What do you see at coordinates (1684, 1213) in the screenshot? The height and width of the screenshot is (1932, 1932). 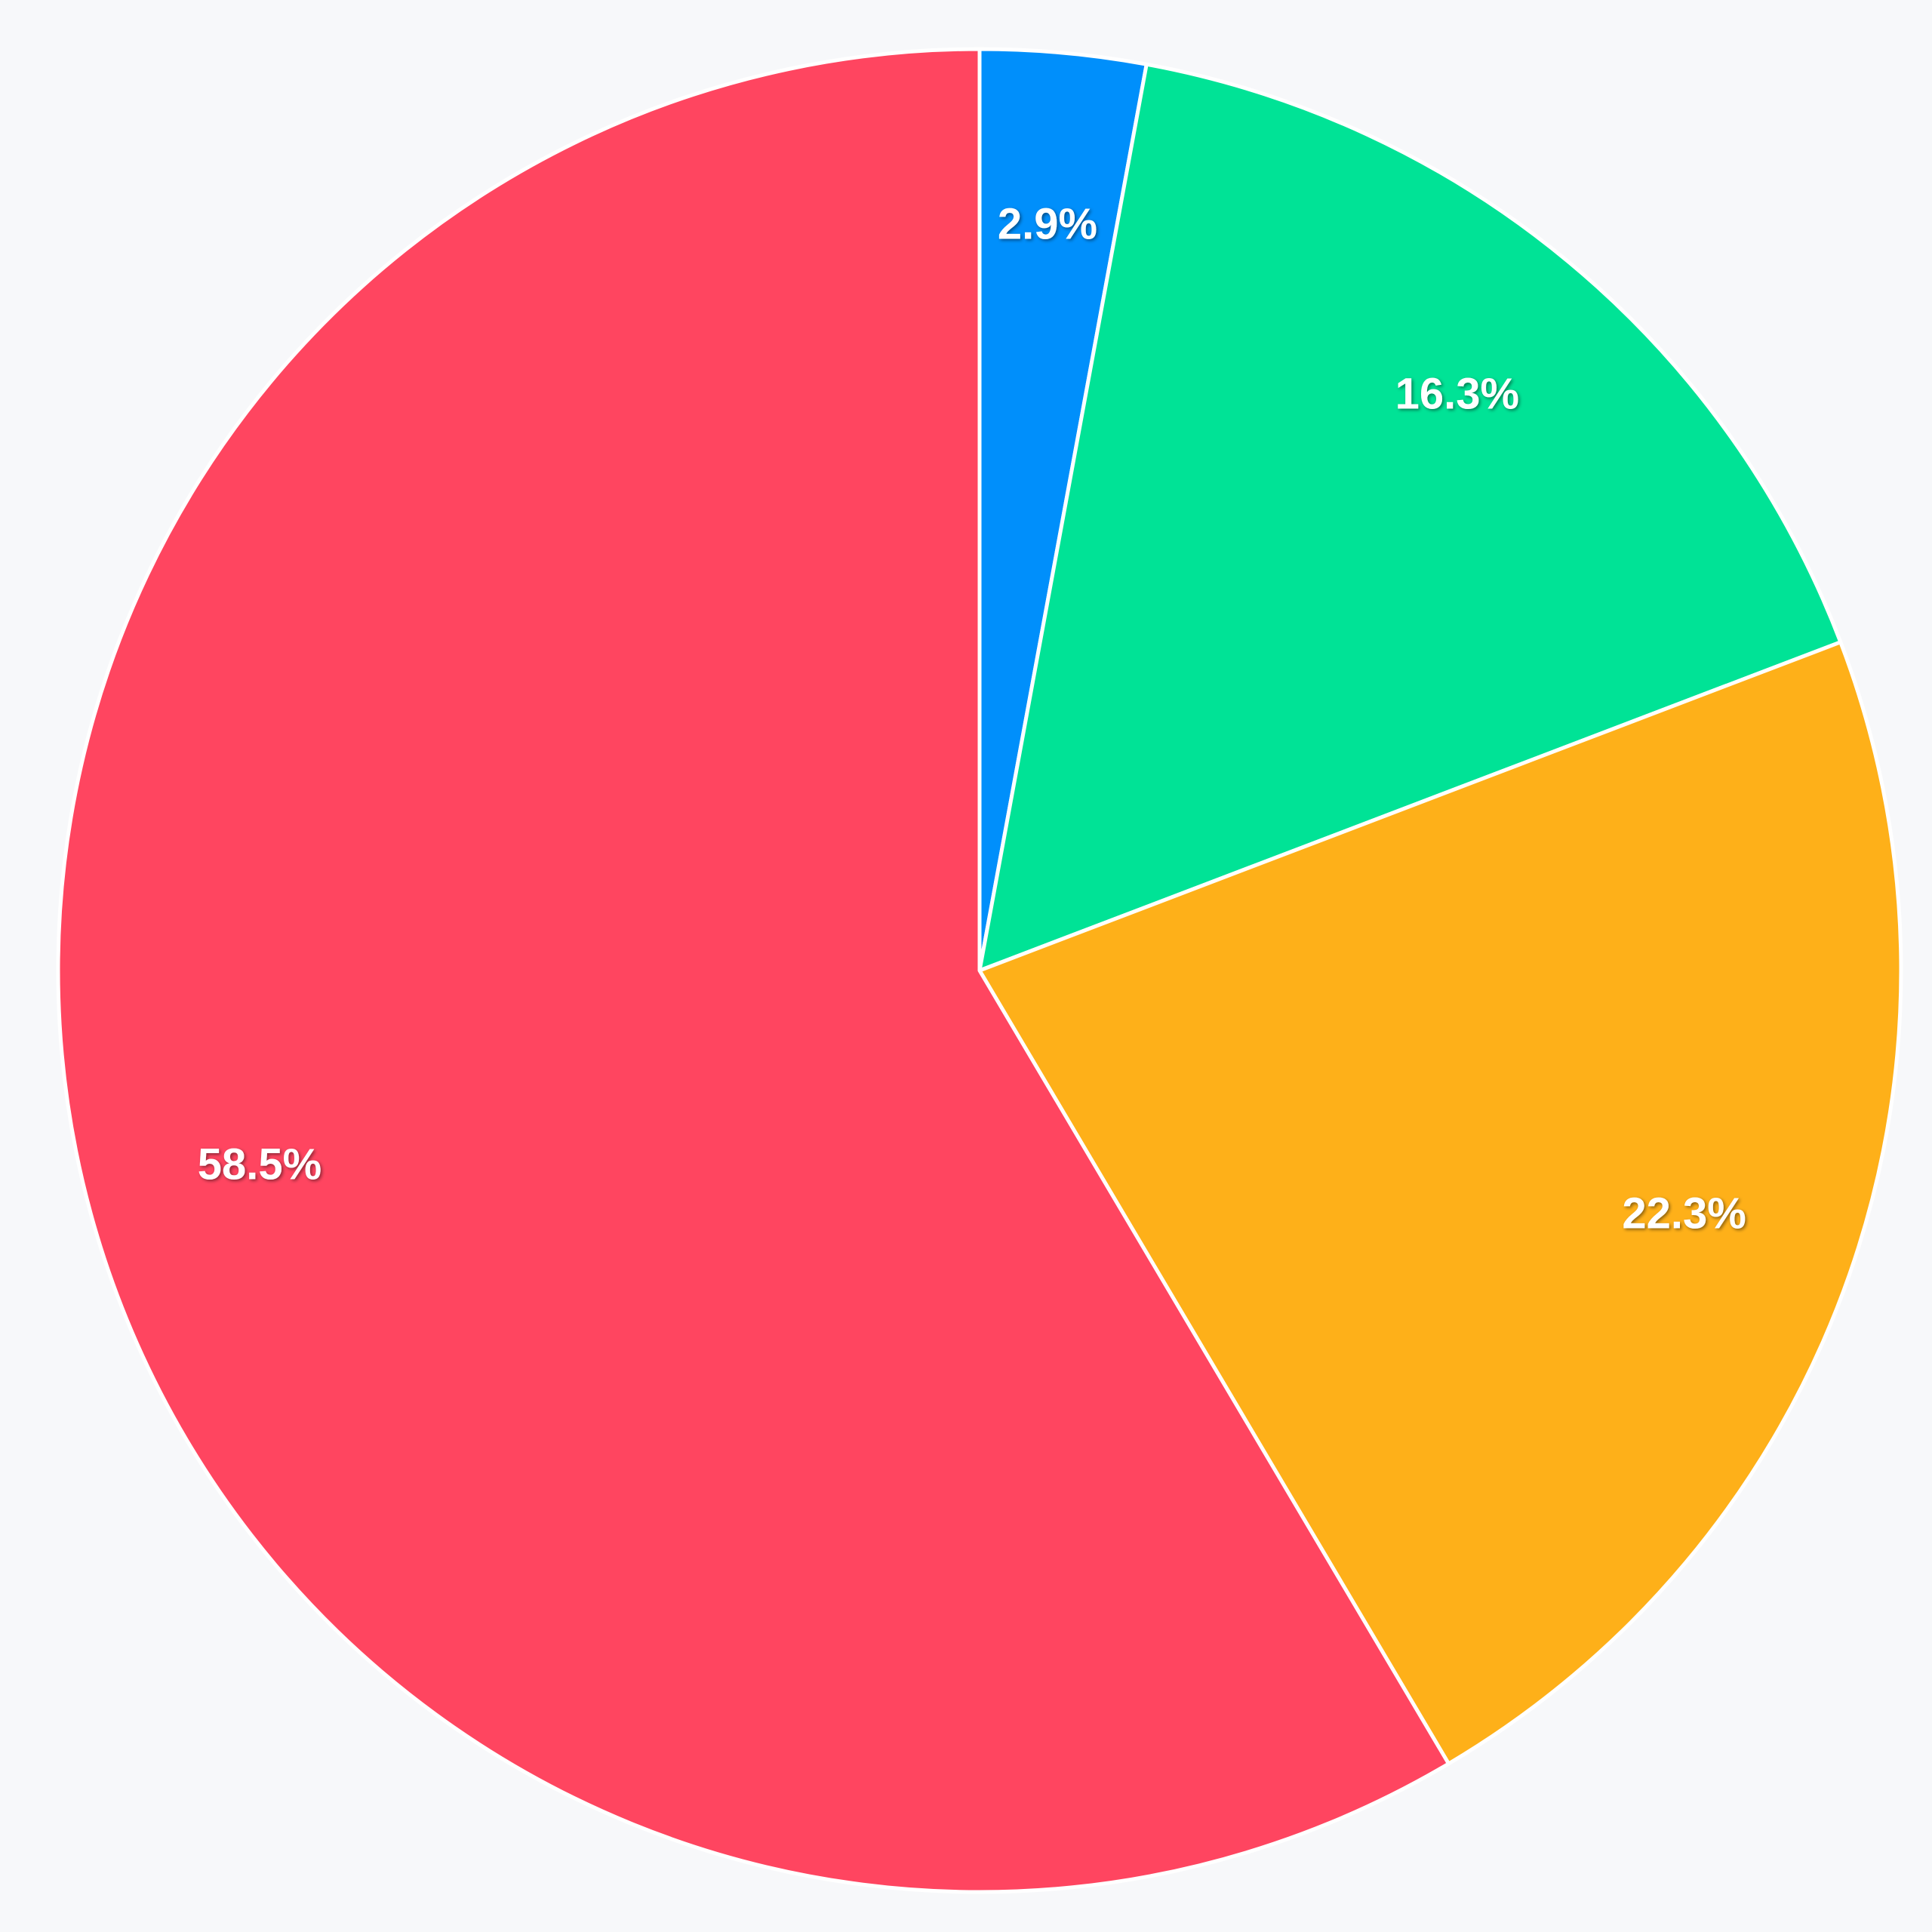 I see `slice-label: 22.3%` at bounding box center [1684, 1213].